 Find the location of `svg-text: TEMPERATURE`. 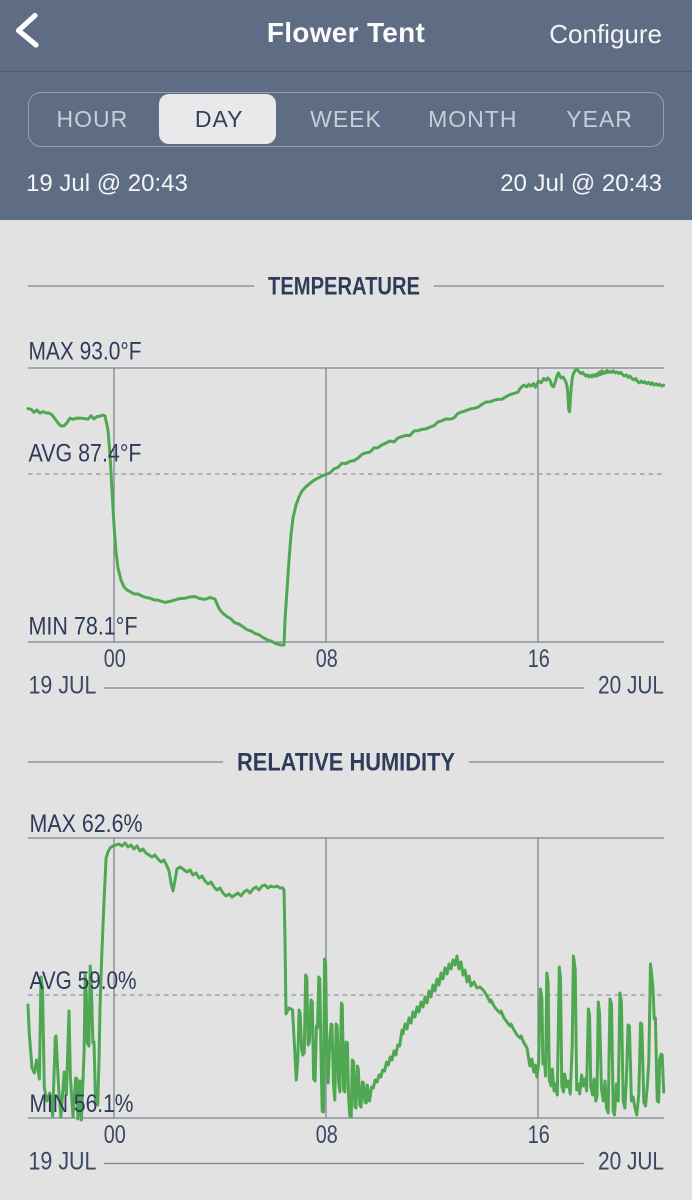

svg-text: TEMPERATURE is located at coordinates (344, 287).